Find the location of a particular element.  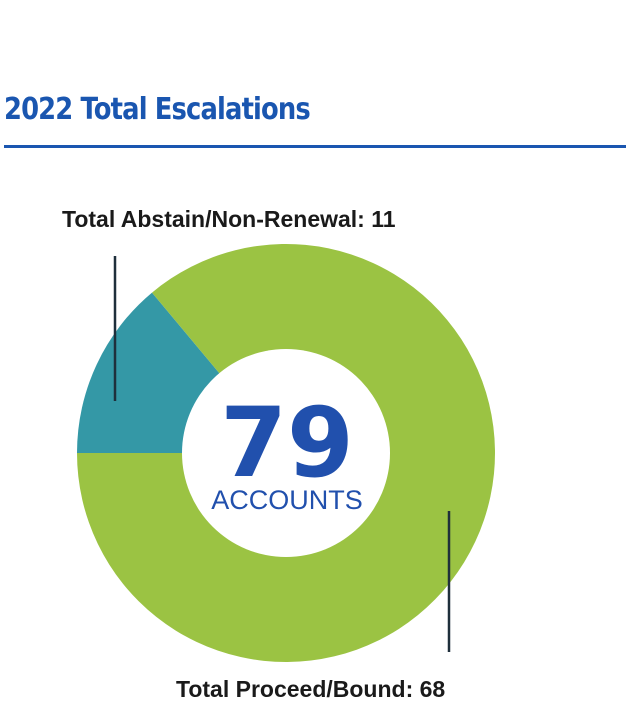

chart-title: 2022 Total Escalations is located at coordinates (157, 109).